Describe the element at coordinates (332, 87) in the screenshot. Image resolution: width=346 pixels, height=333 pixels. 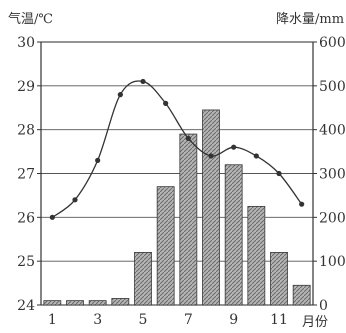
I see `right-tick-label: 500` at that location.